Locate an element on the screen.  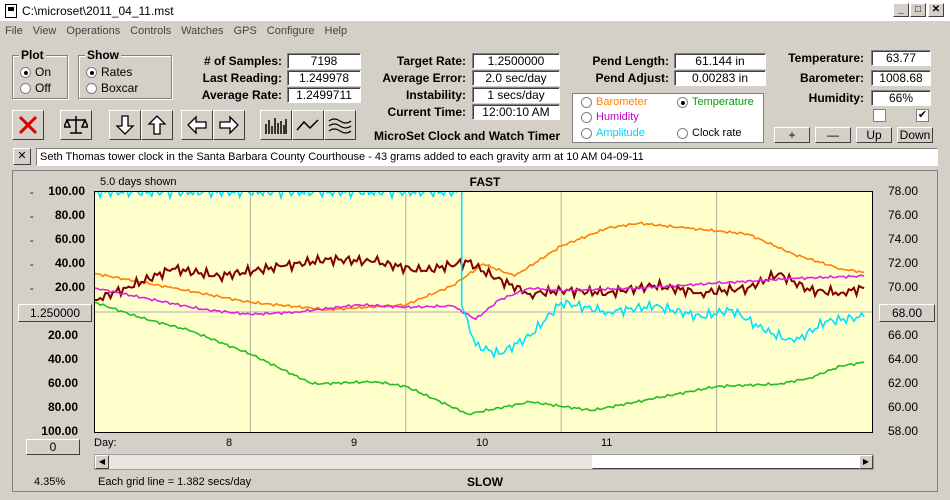
horizontal-scrollbar: ◀ ▶ is located at coordinates (484, 462).